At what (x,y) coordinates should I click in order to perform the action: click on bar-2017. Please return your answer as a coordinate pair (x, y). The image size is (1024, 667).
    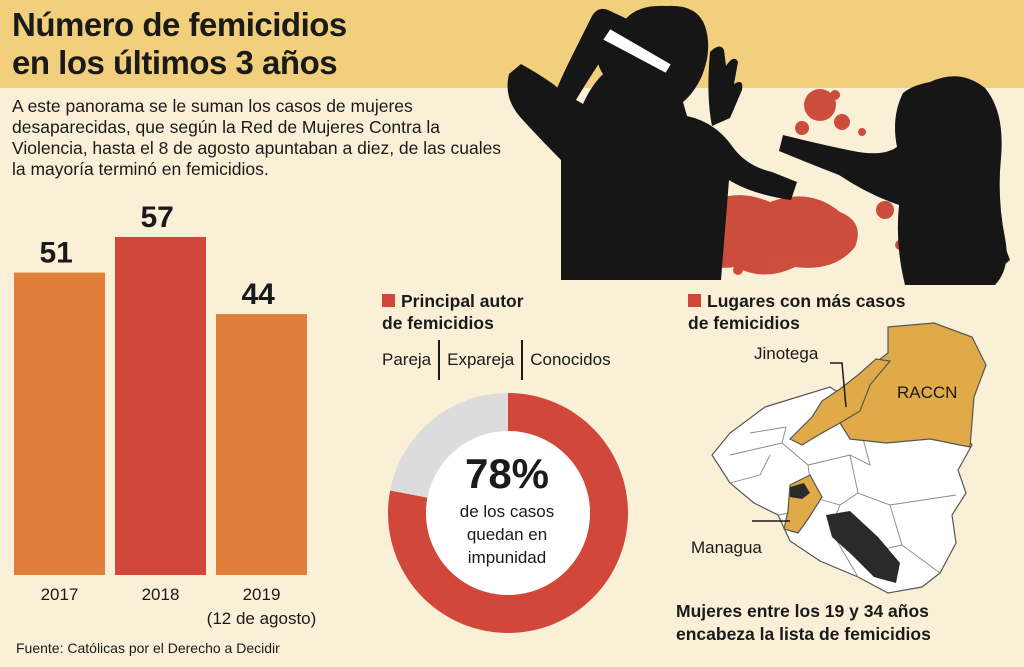
    Looking at the image, I should click on (59, 423).